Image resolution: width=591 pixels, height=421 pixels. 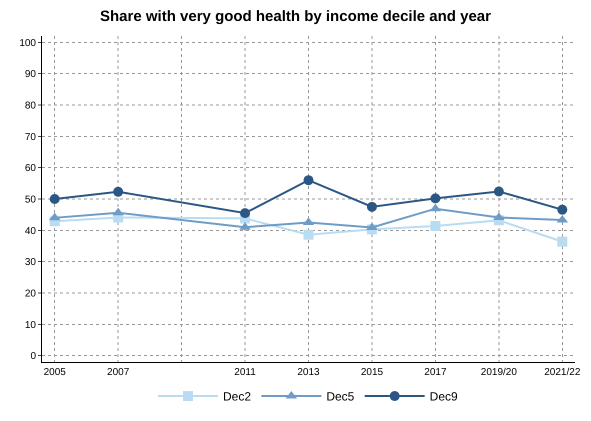 I want to click on x-tick-label: 2019/20, so click(x=499, y=372).